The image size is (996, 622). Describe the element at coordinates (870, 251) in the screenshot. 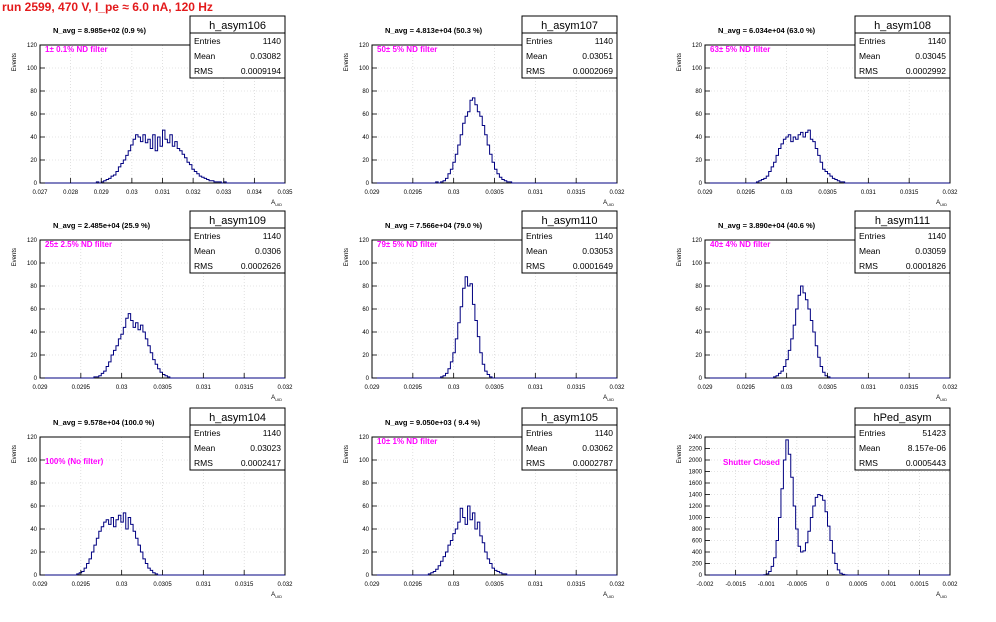

I see `stat-label: Mean` at that location.